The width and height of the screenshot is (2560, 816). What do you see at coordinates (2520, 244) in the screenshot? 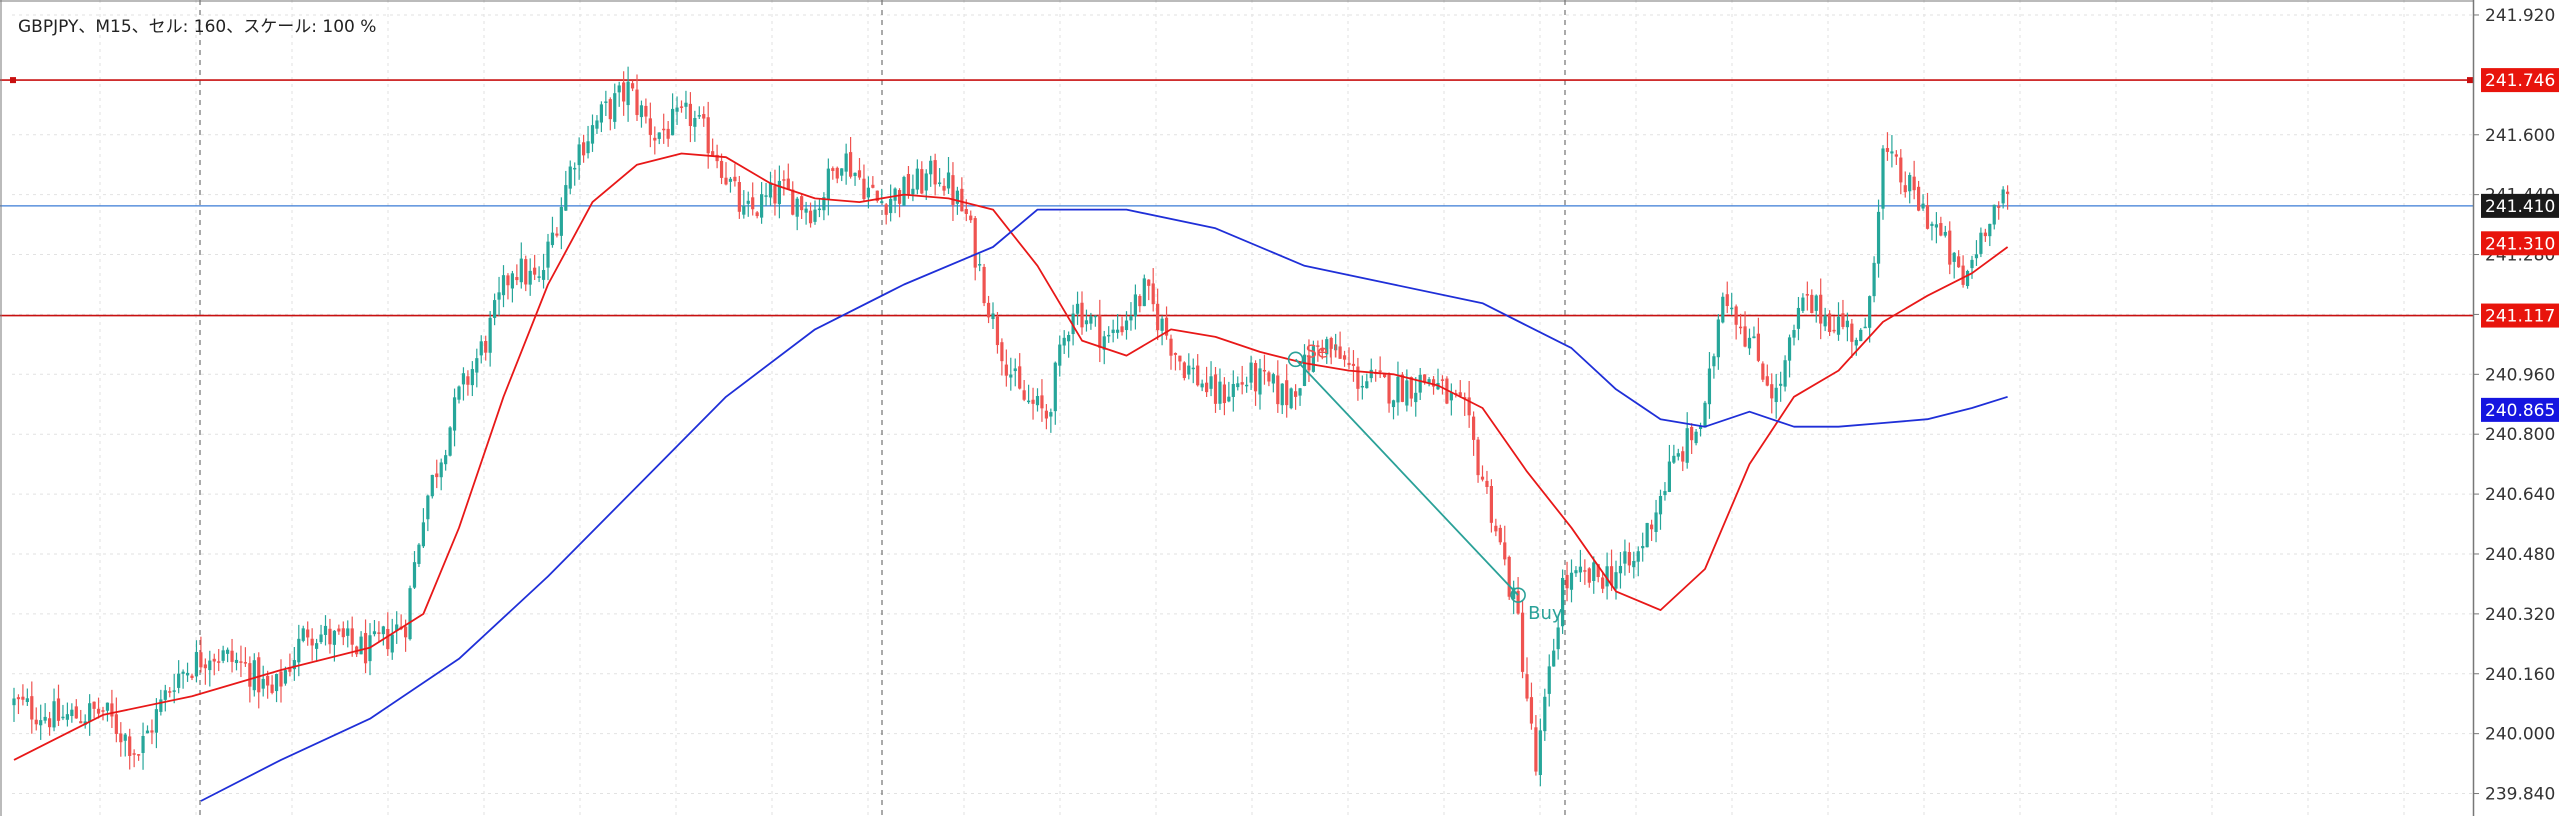
I see `svg-text: 241.310` at bounding box center [2520, 244].